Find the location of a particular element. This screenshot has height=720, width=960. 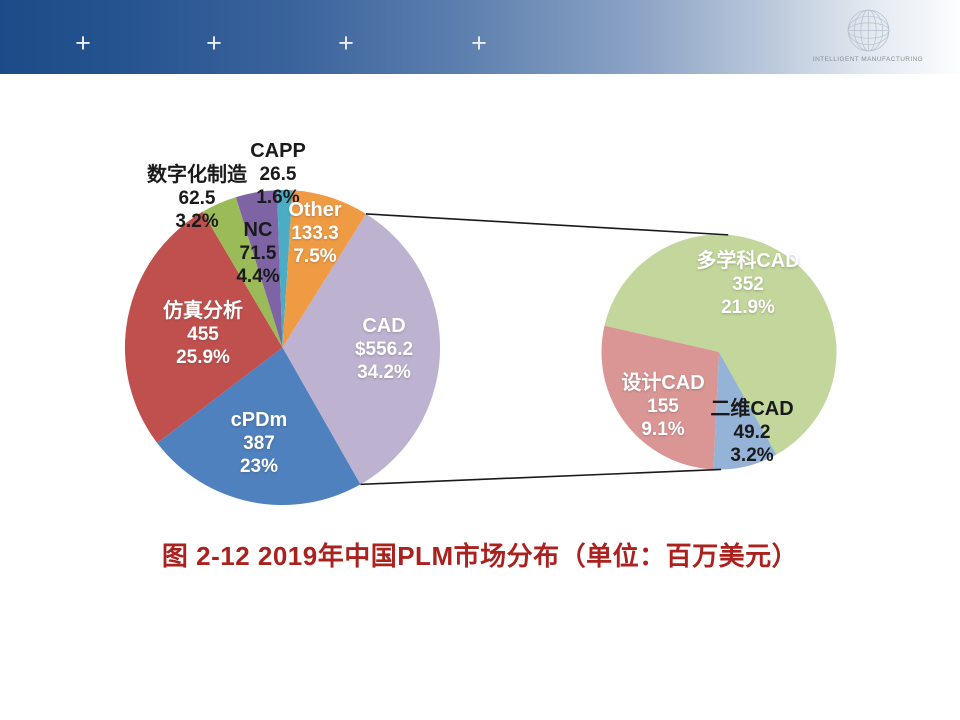

slice-label-nc: NC 71.5 4.4% is located at coordinates (257, 253).